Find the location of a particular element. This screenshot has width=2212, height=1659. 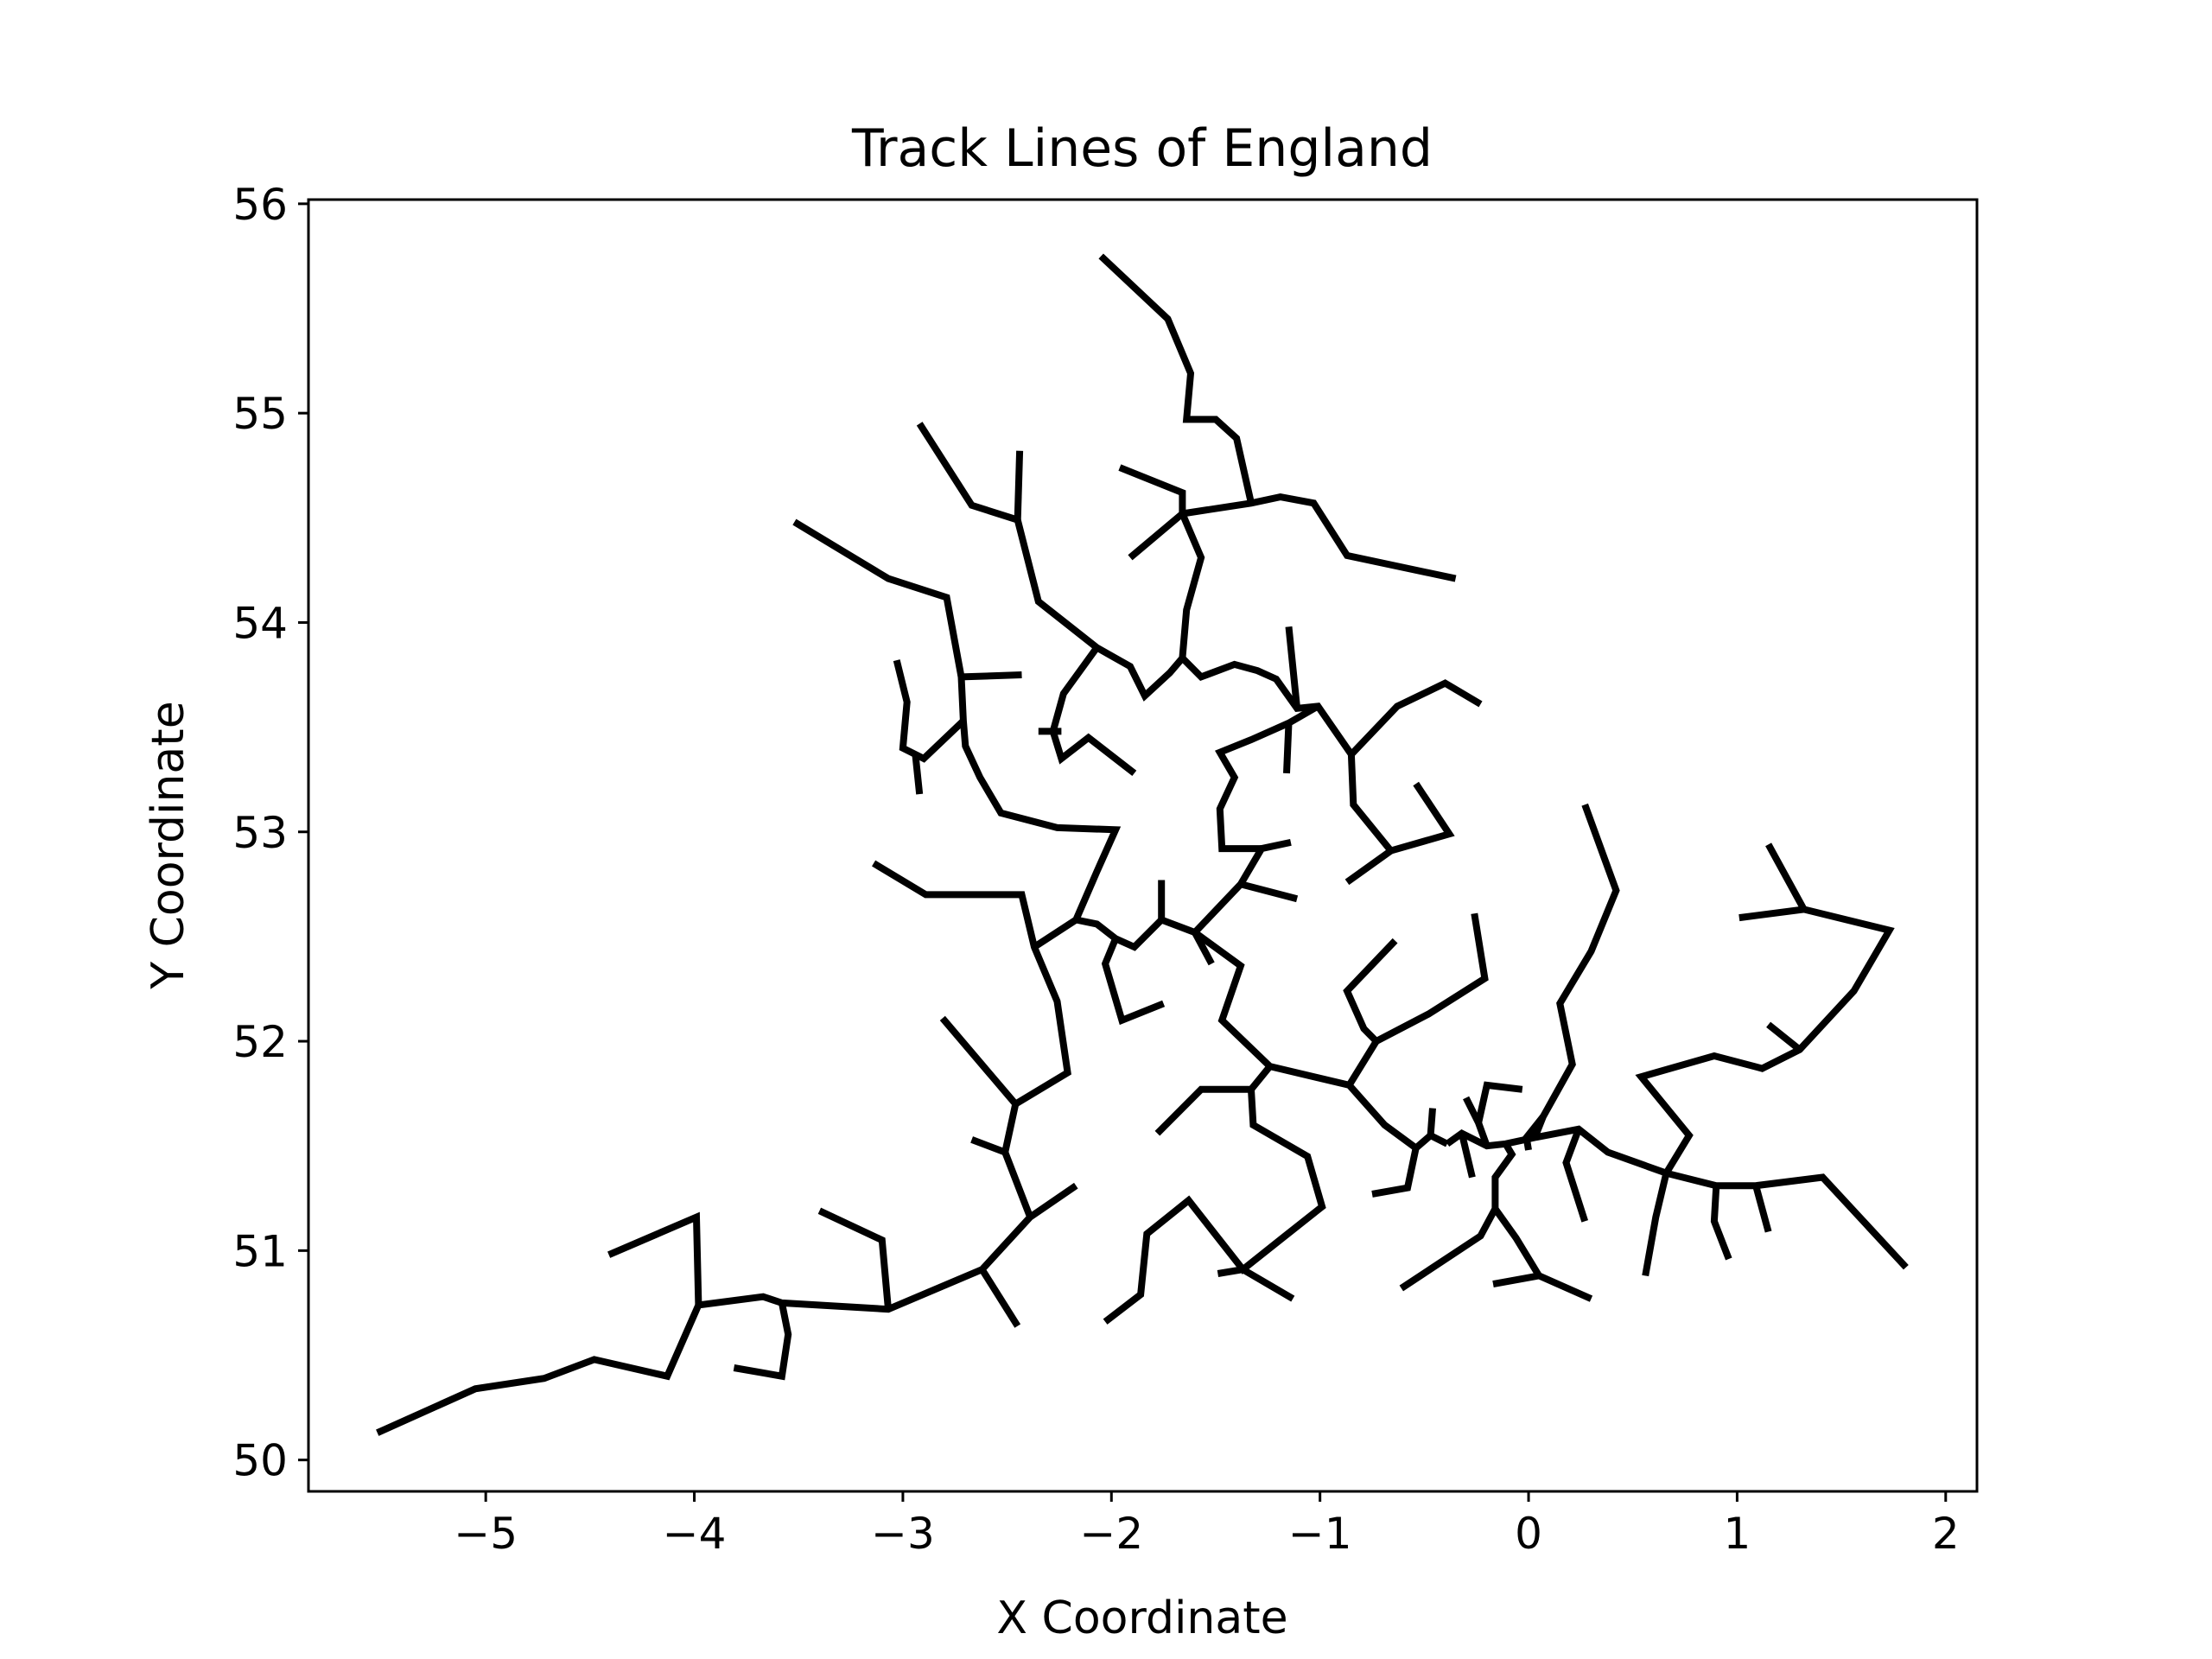

y-tick-label: 55 is located at coordinates (260, 414).